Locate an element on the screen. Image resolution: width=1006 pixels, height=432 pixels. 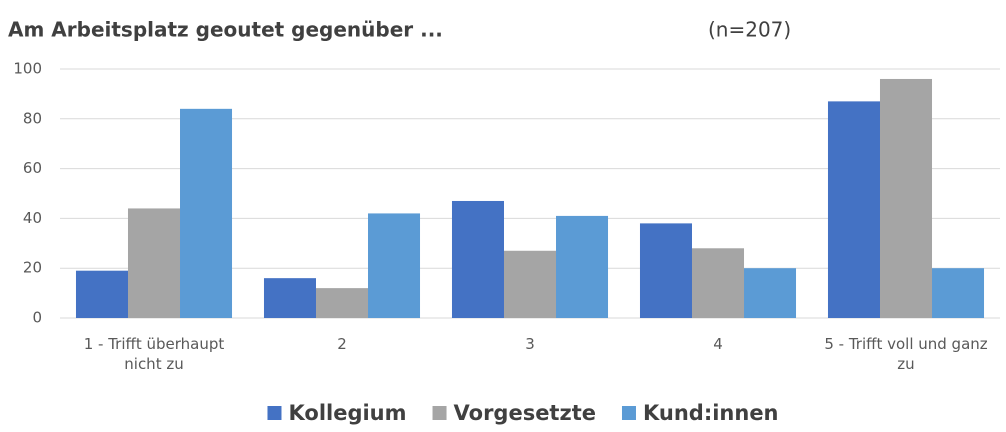
legend: Kollegium Vorgesetzte Kund:innen is located at coordinates (523, 413).